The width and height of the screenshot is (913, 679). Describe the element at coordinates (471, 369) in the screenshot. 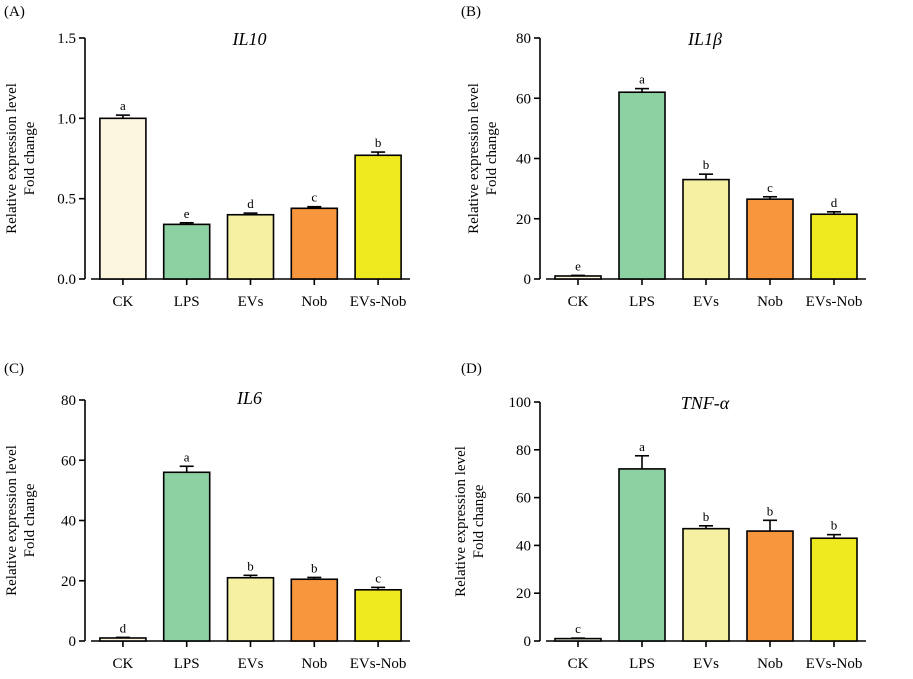

I see `panel-label: (D)` at that location.